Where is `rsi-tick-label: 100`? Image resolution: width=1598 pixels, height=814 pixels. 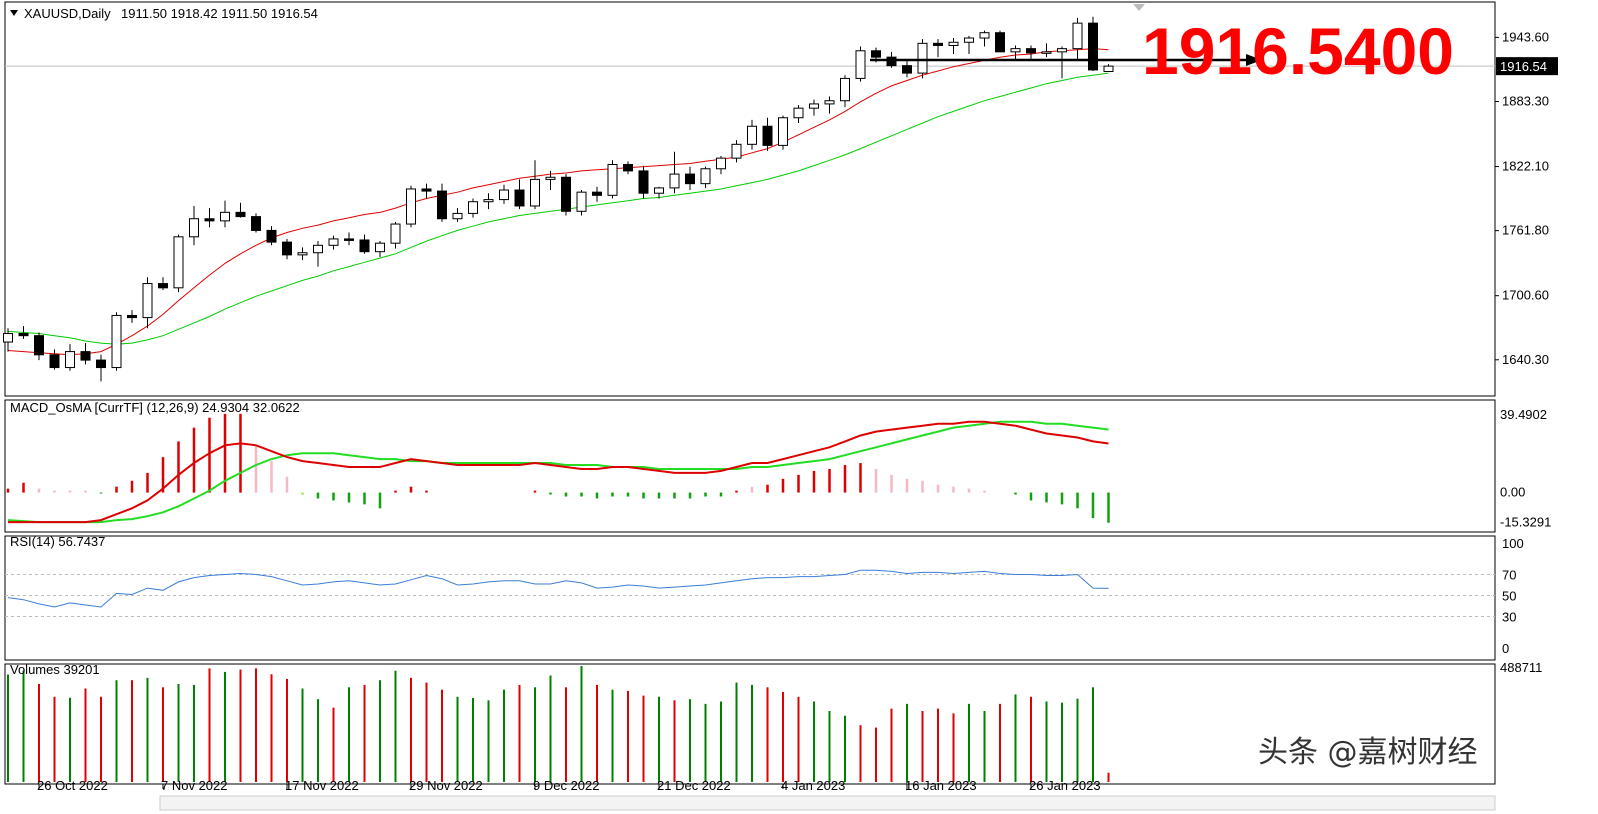
rsi-tick-label: 100 is located at coordinates (1513, 543).